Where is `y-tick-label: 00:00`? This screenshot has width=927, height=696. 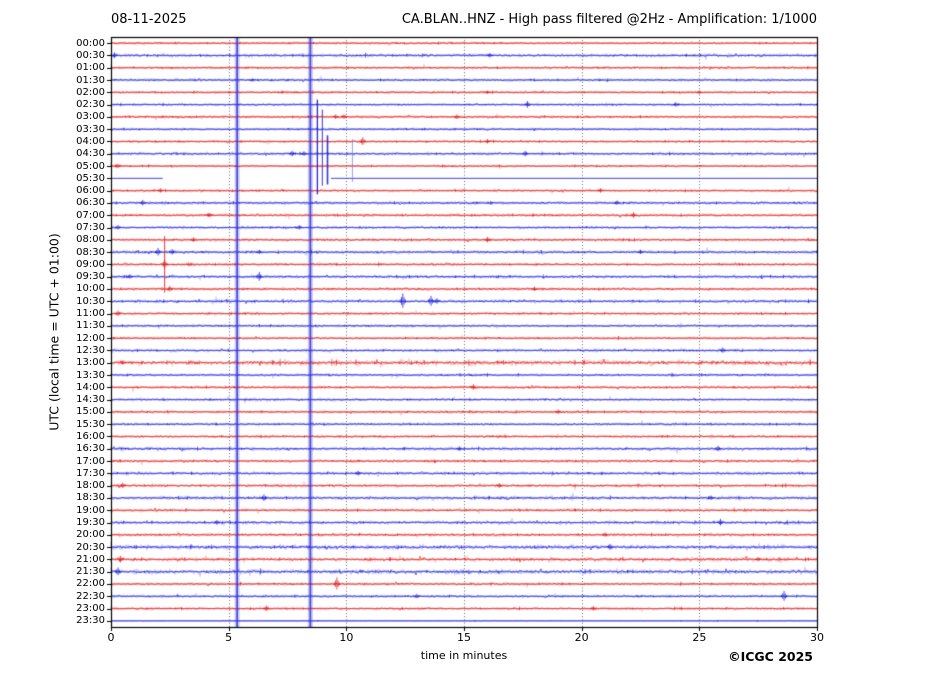
y-tick-label: 00:00 is located at coordinates (90, 43).